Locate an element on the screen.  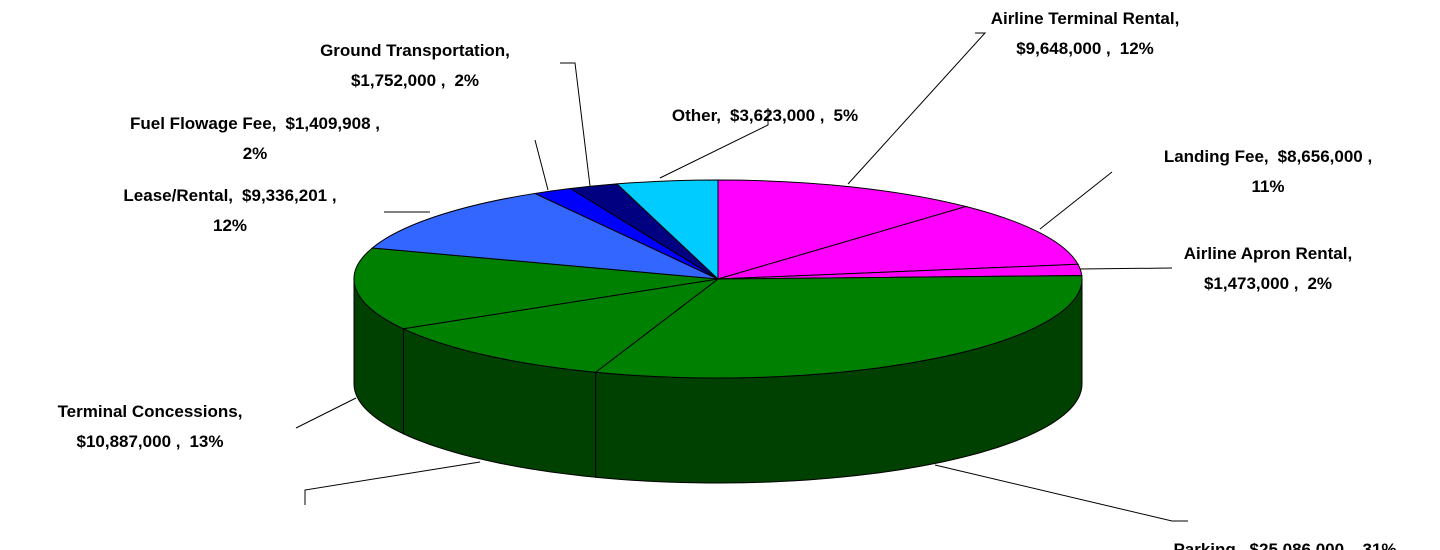
label-value: $3,623,000 , is located at coordinates (777, 115).